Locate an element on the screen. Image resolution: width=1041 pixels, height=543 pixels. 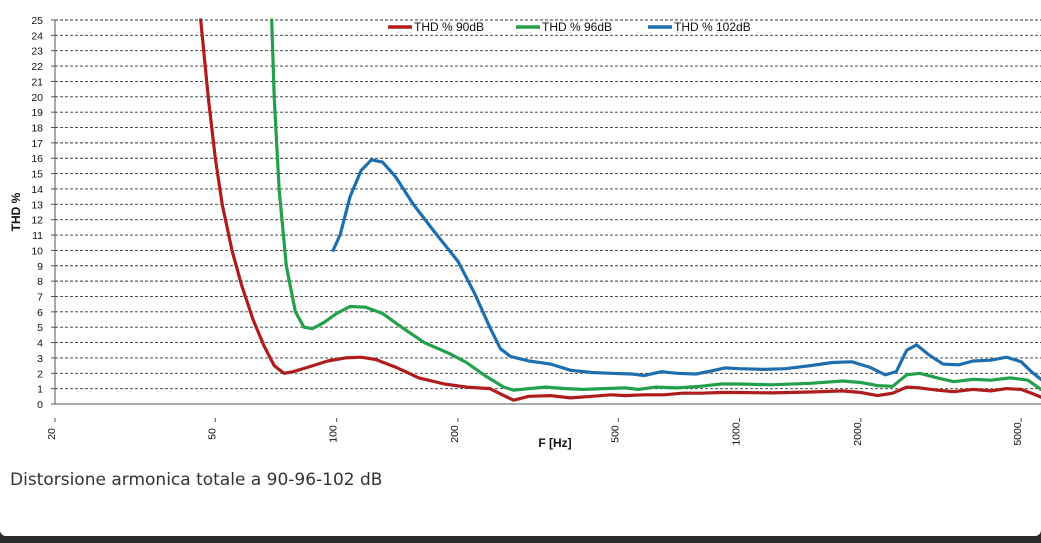
y-tick-label: 20 is located at coordinates (37, 98).